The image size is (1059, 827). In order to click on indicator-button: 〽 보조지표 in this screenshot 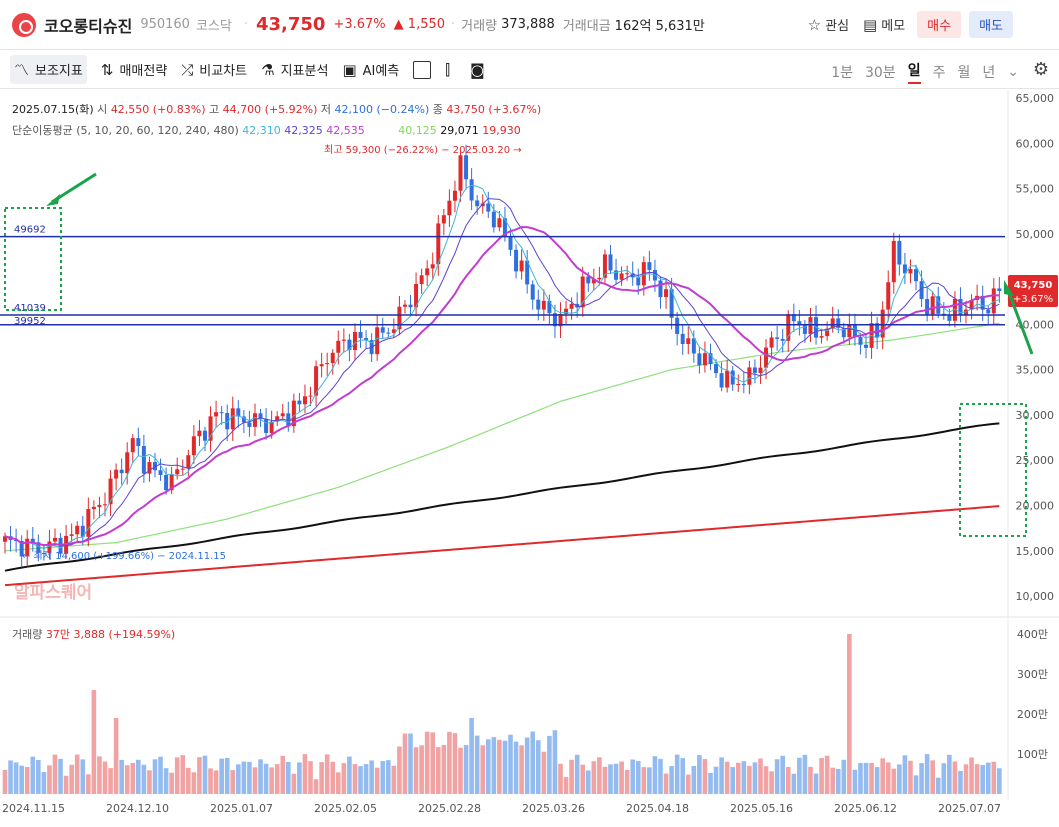, I will do `click(48, 69)`.